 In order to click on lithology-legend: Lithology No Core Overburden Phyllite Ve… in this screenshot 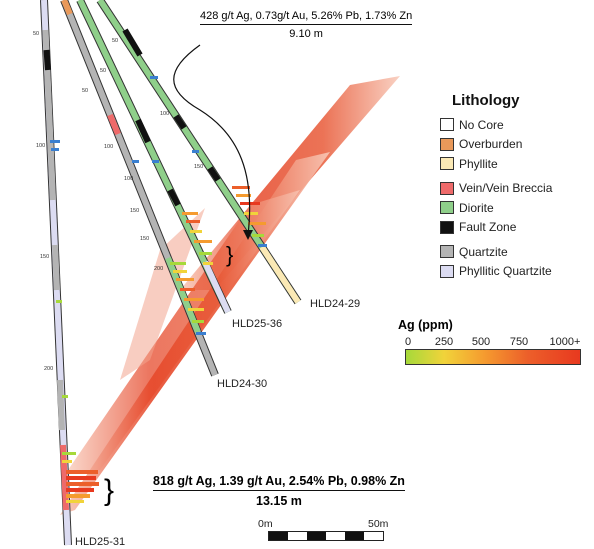, I will do `click(515, 186)`.